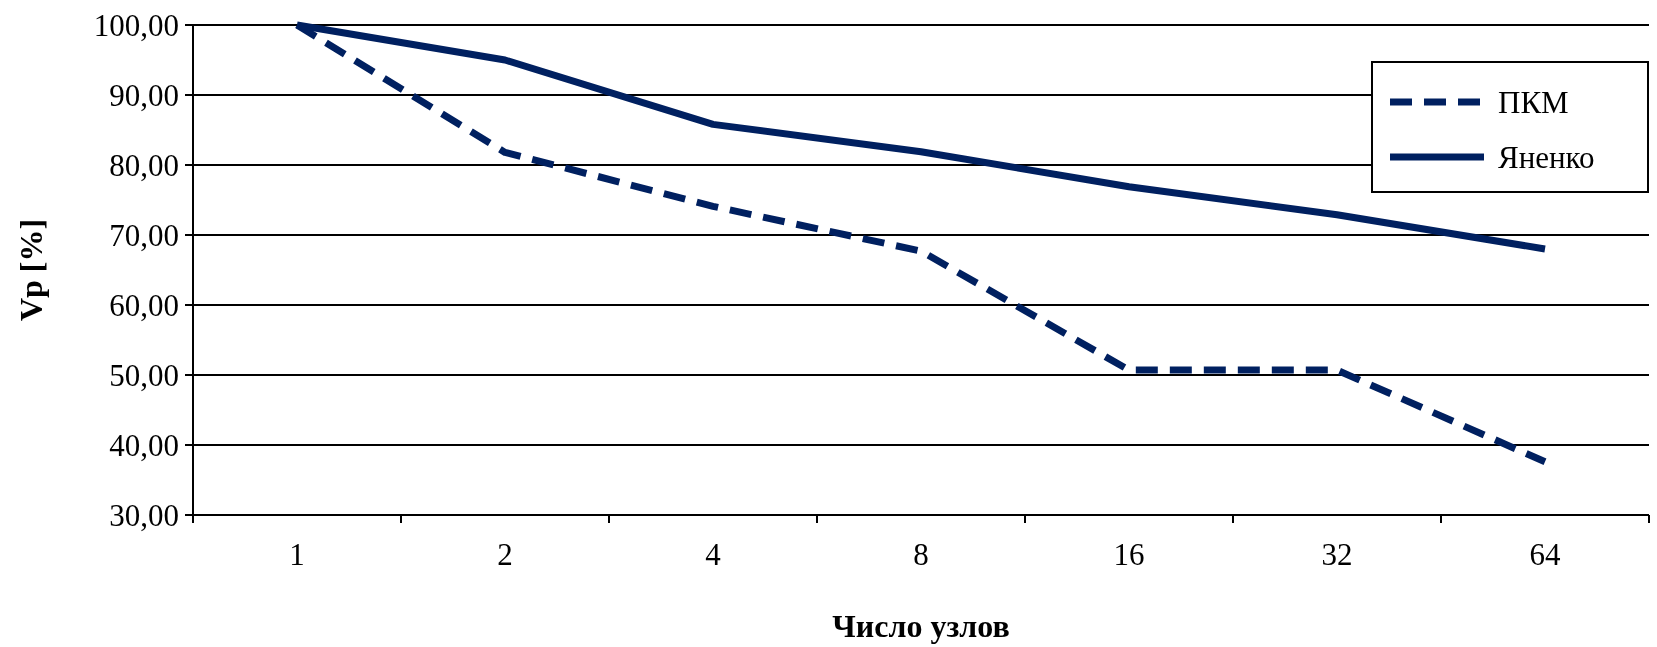 The height and width of the screenshot is (647, 1657). Describe the element at coordinates (31, 270) in the screenshot. I see `y-axis-title: Vp [%]` at that location.